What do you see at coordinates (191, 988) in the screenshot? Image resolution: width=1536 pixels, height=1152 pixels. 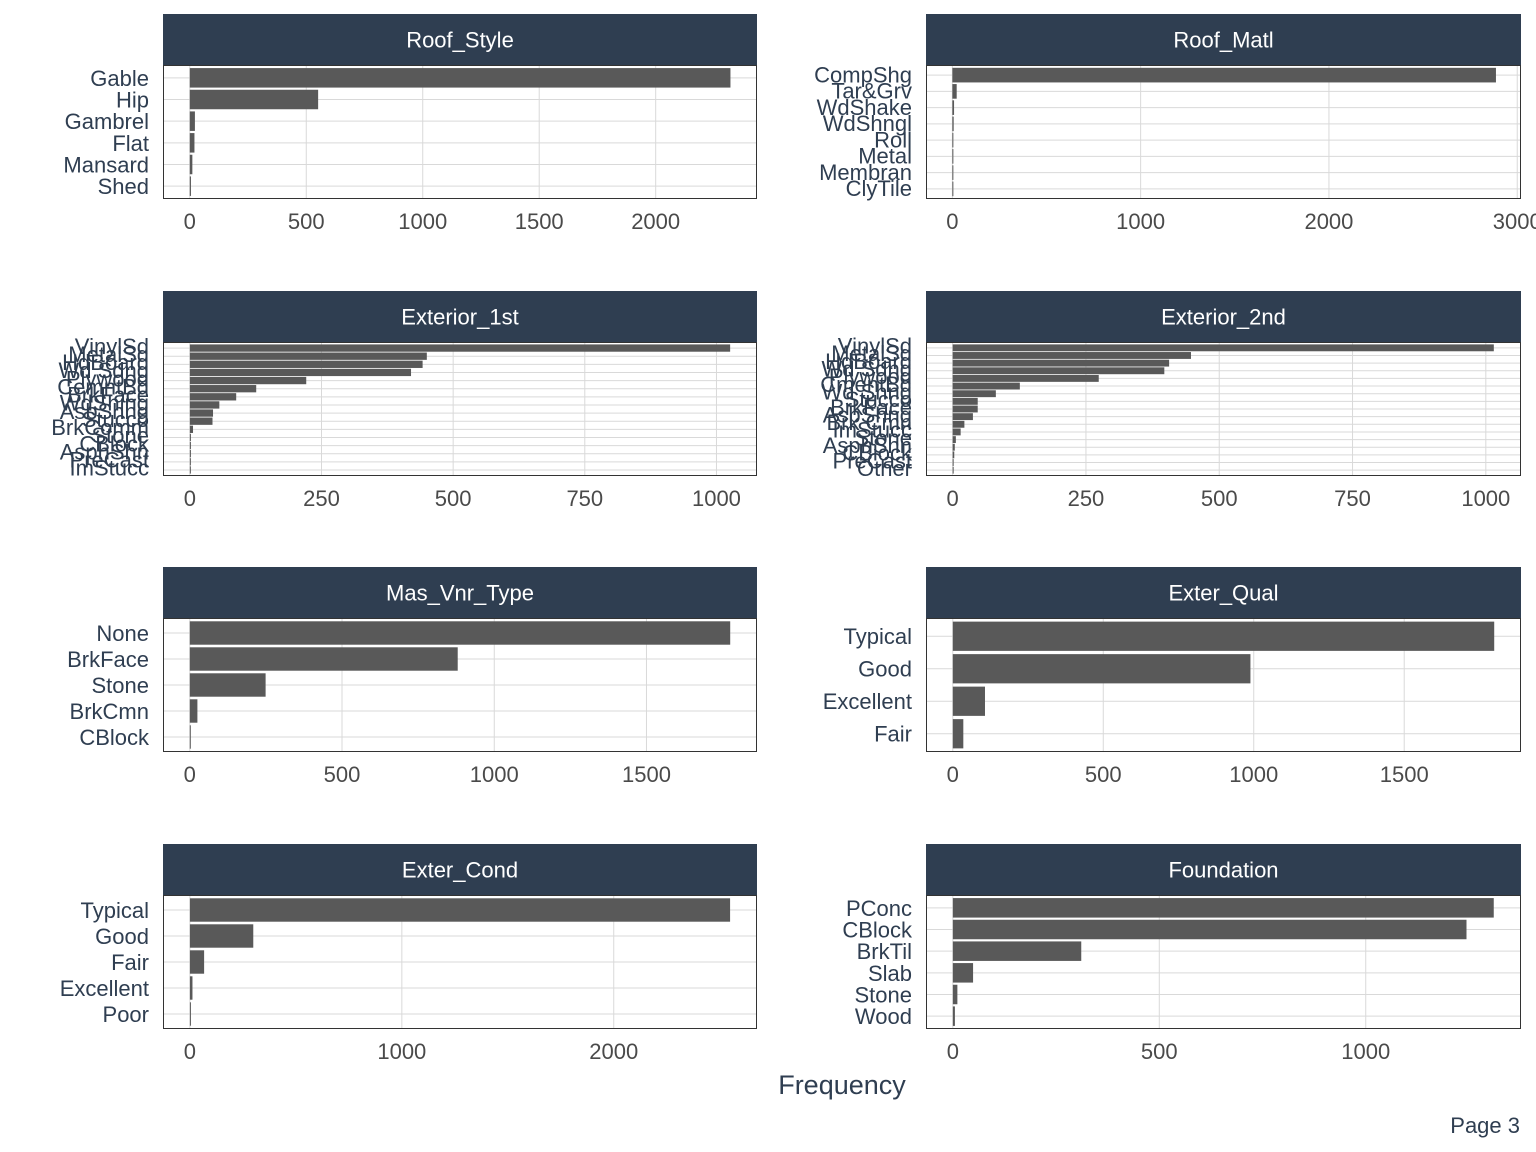 I see `bar-excellent` at bounding box center [191, 988].